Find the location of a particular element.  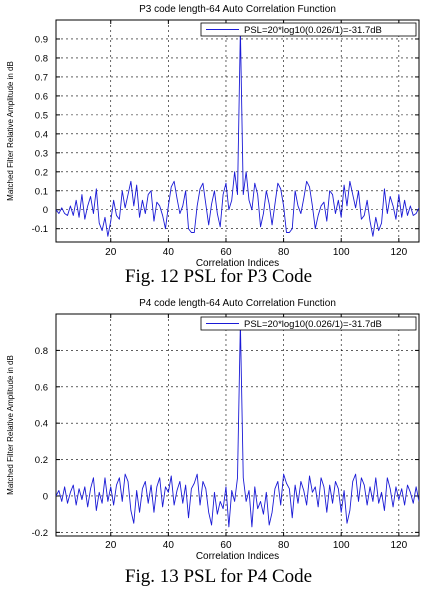

y-tick-label: 0.3 is located at coordinates (41, 153).